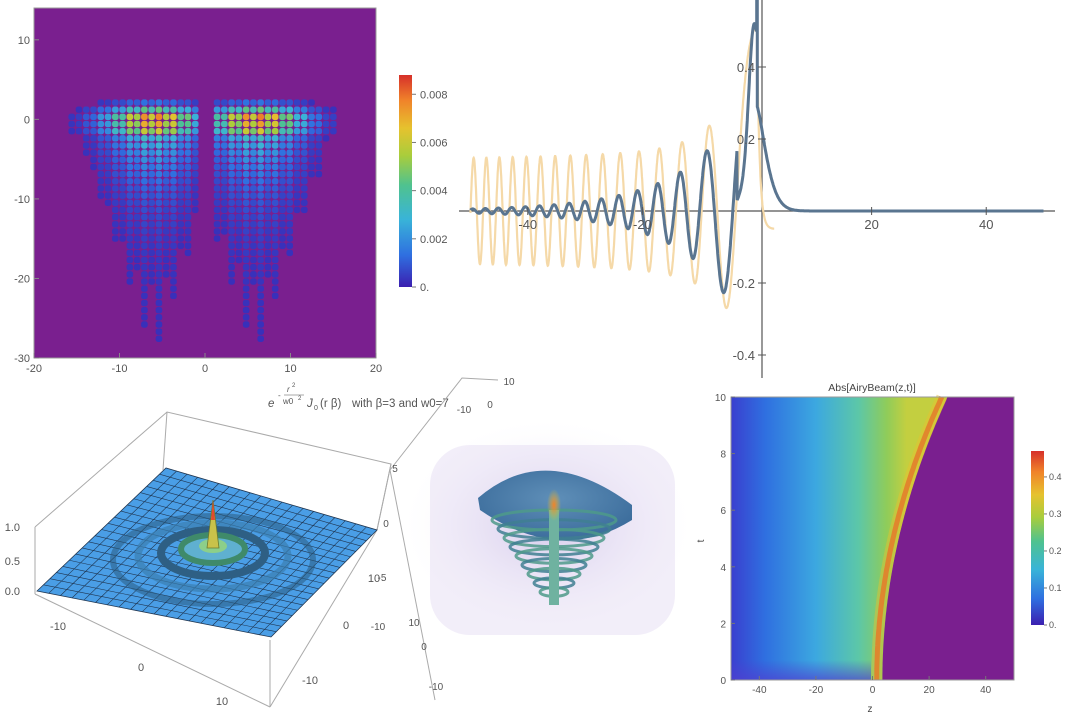 The image size is (1067, 713). I want to click on line-plot-x-tick-label: 40, so click(986, 224).